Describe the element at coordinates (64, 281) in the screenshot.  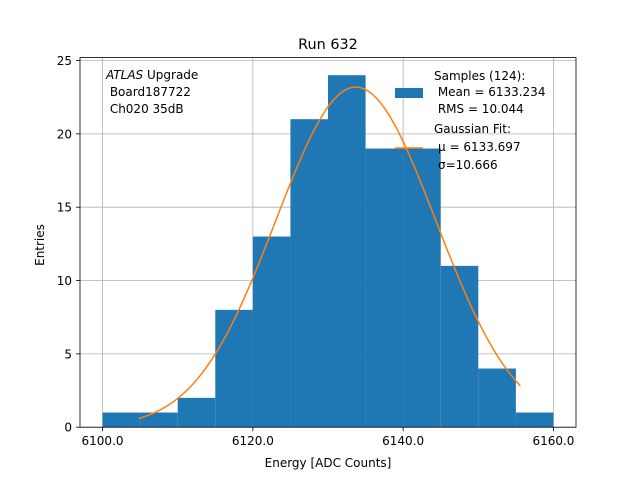
I see `y-tick-label: 10` at that location.